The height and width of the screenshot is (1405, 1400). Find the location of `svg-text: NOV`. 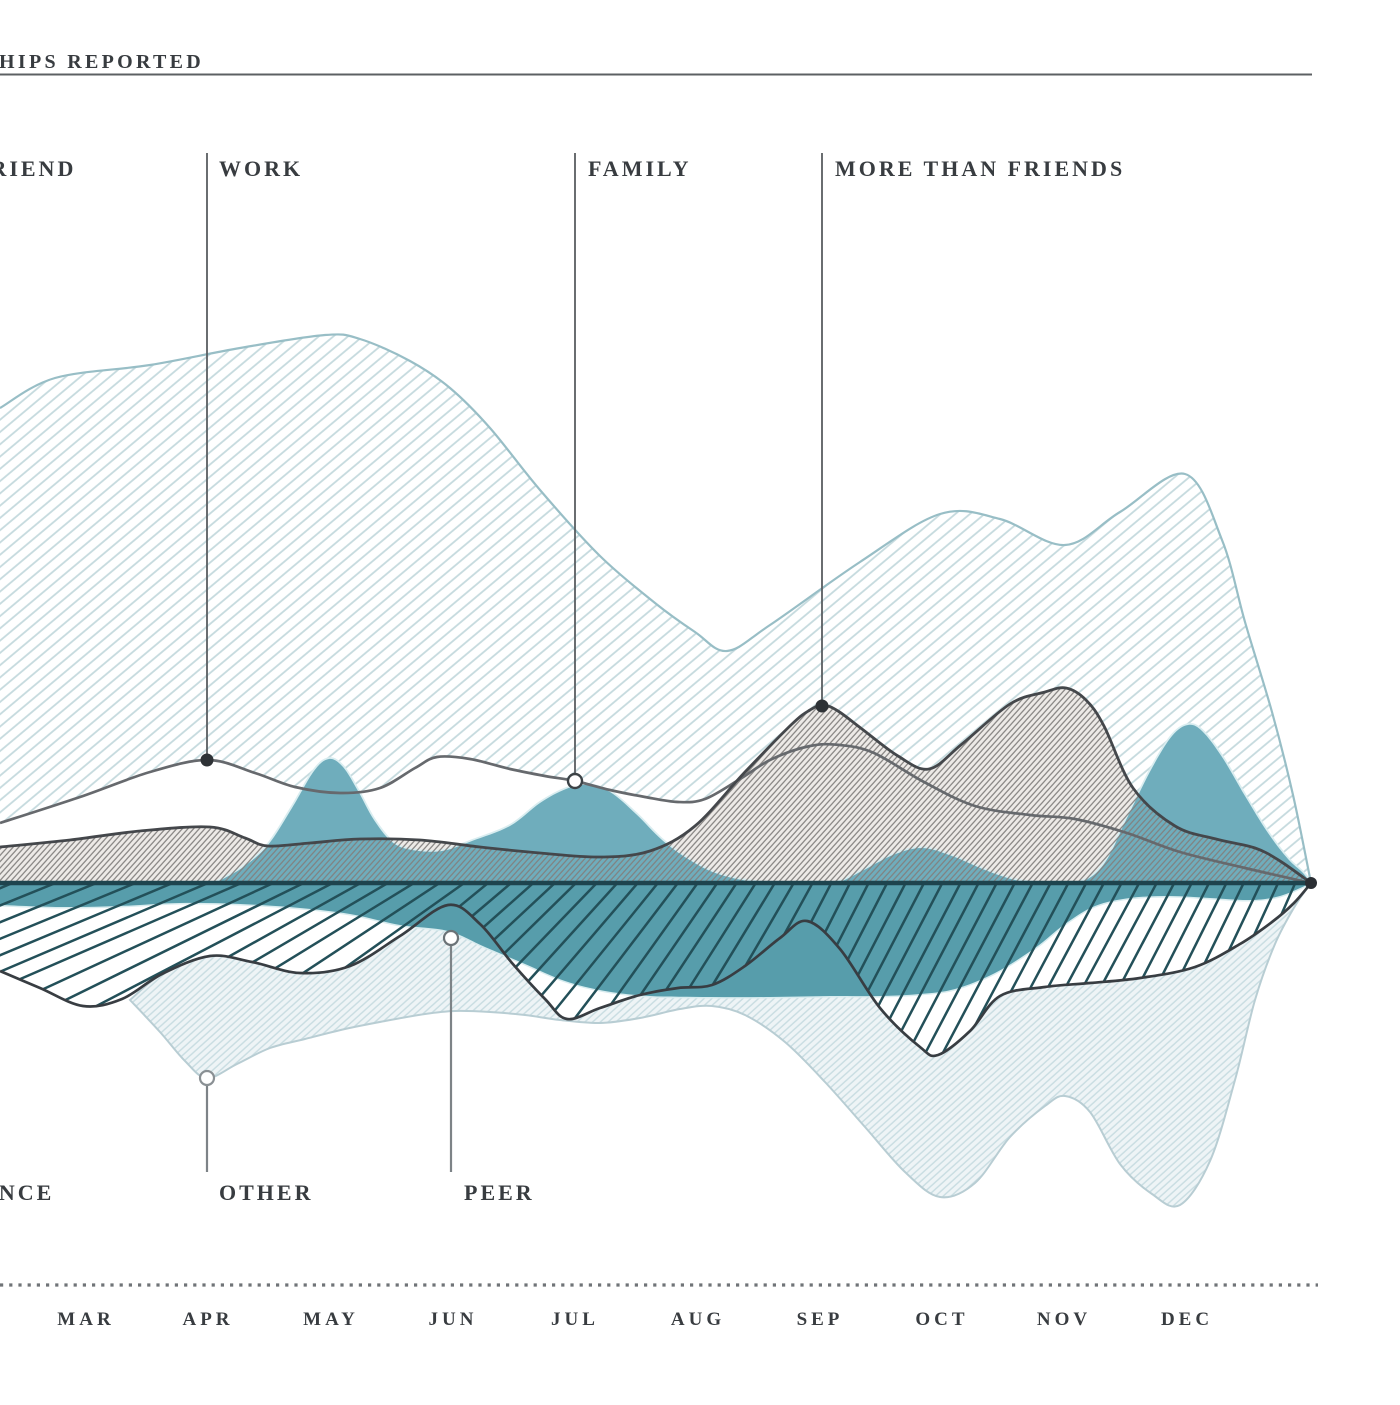

svg-text: NOV is located at coordinates (1064, 1319).